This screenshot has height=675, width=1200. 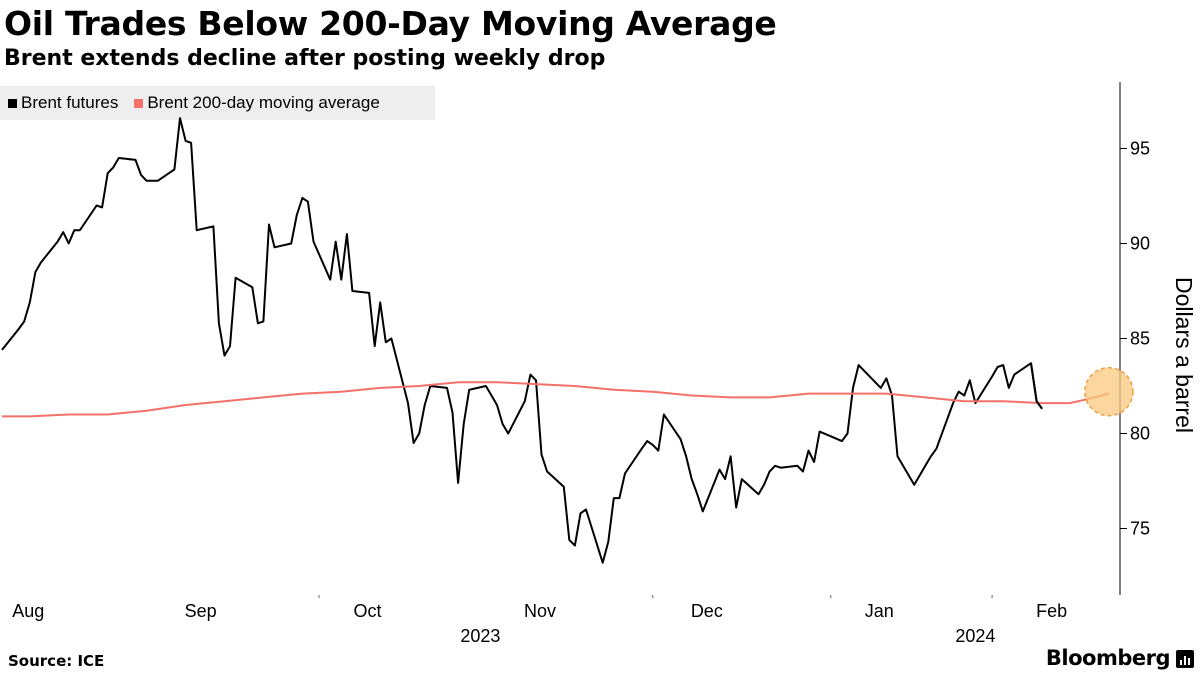 I want to click on y-tick-label: 90, so click(x=1140, y=244).